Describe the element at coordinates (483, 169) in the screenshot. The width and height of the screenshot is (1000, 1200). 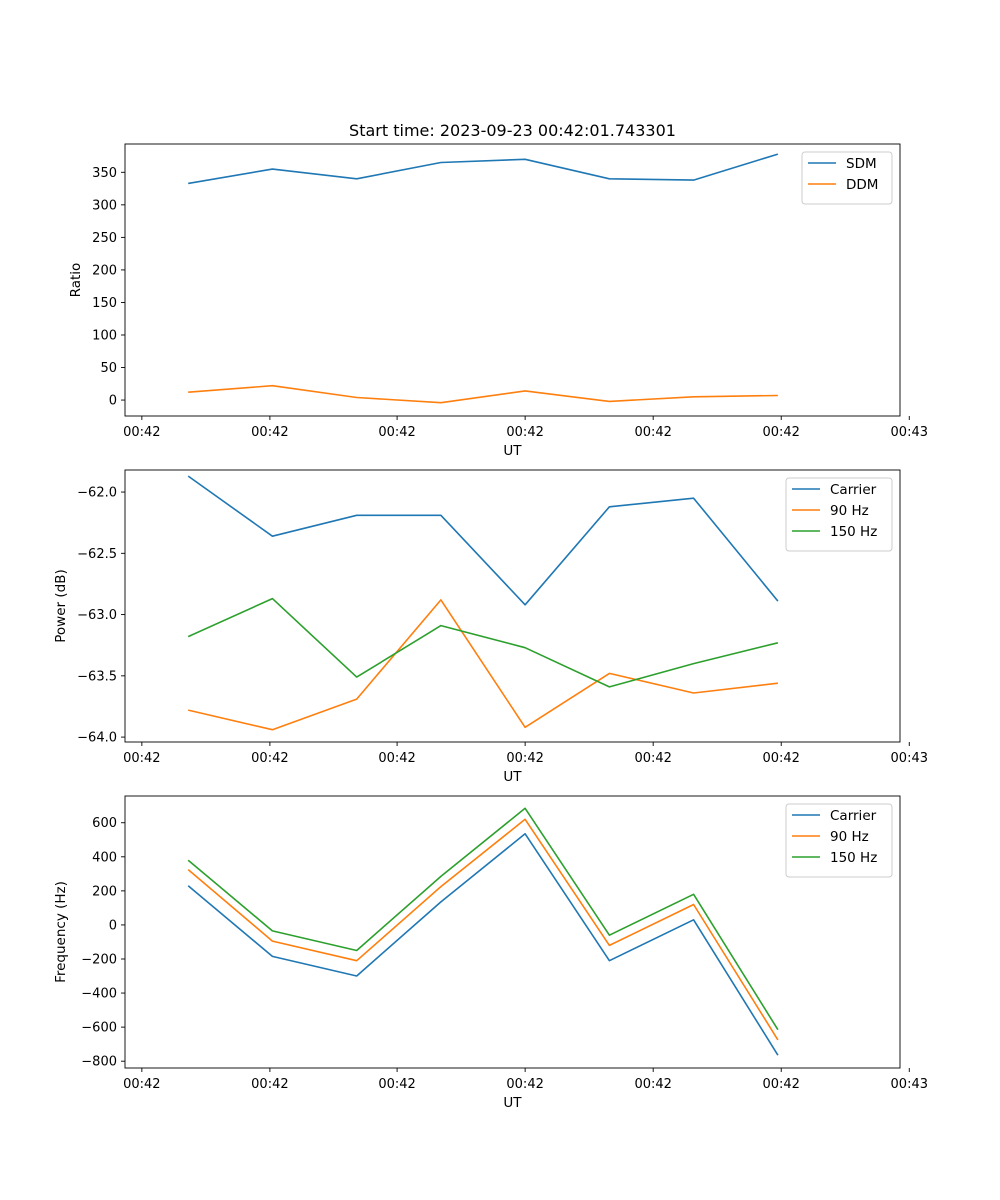
I see `series-line-sdm` at that location.